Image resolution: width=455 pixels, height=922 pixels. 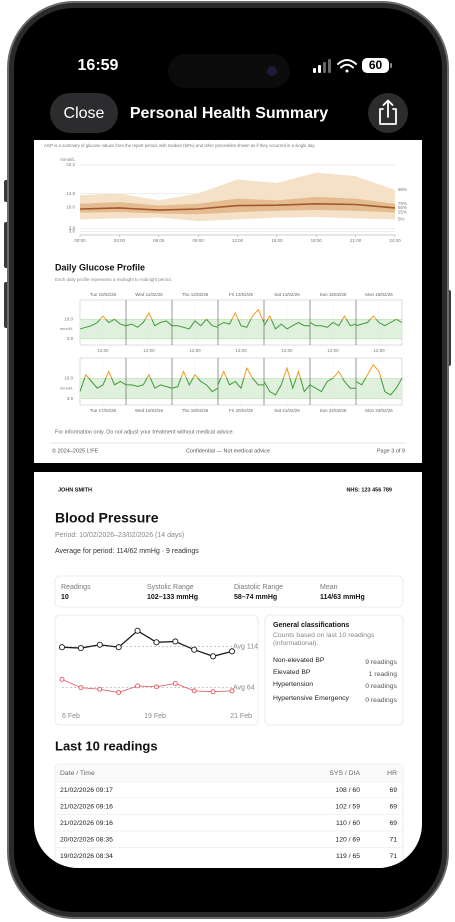 What do you see at coordinates (241, 410) in the screenshot?
I see `day-label: Fri 20/02/26` at bounding box center [241, 410].